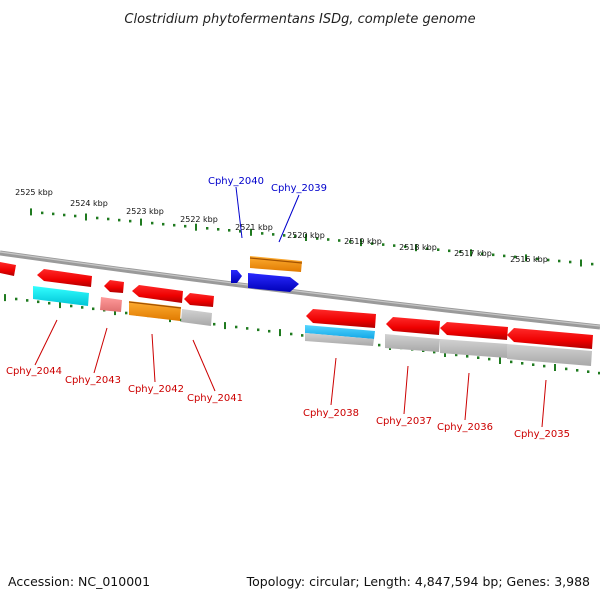  I want to click on gene-label-cphy-2041: Cphy_2041, so click(215, 398).